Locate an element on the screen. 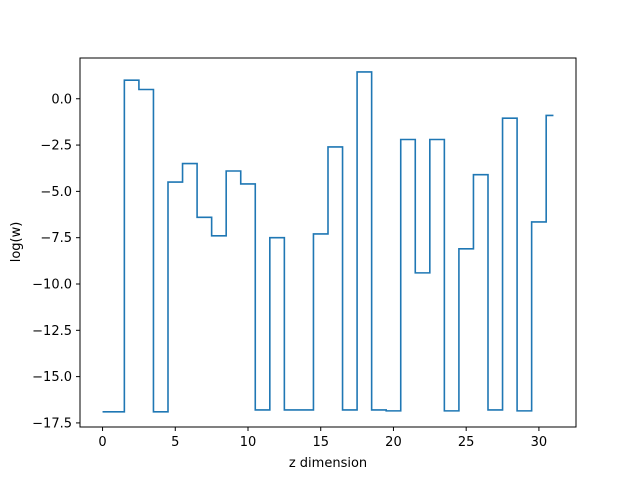 The image size is (640, 480). y-tick-label: −7.5 is located at coordinates (56, 238).